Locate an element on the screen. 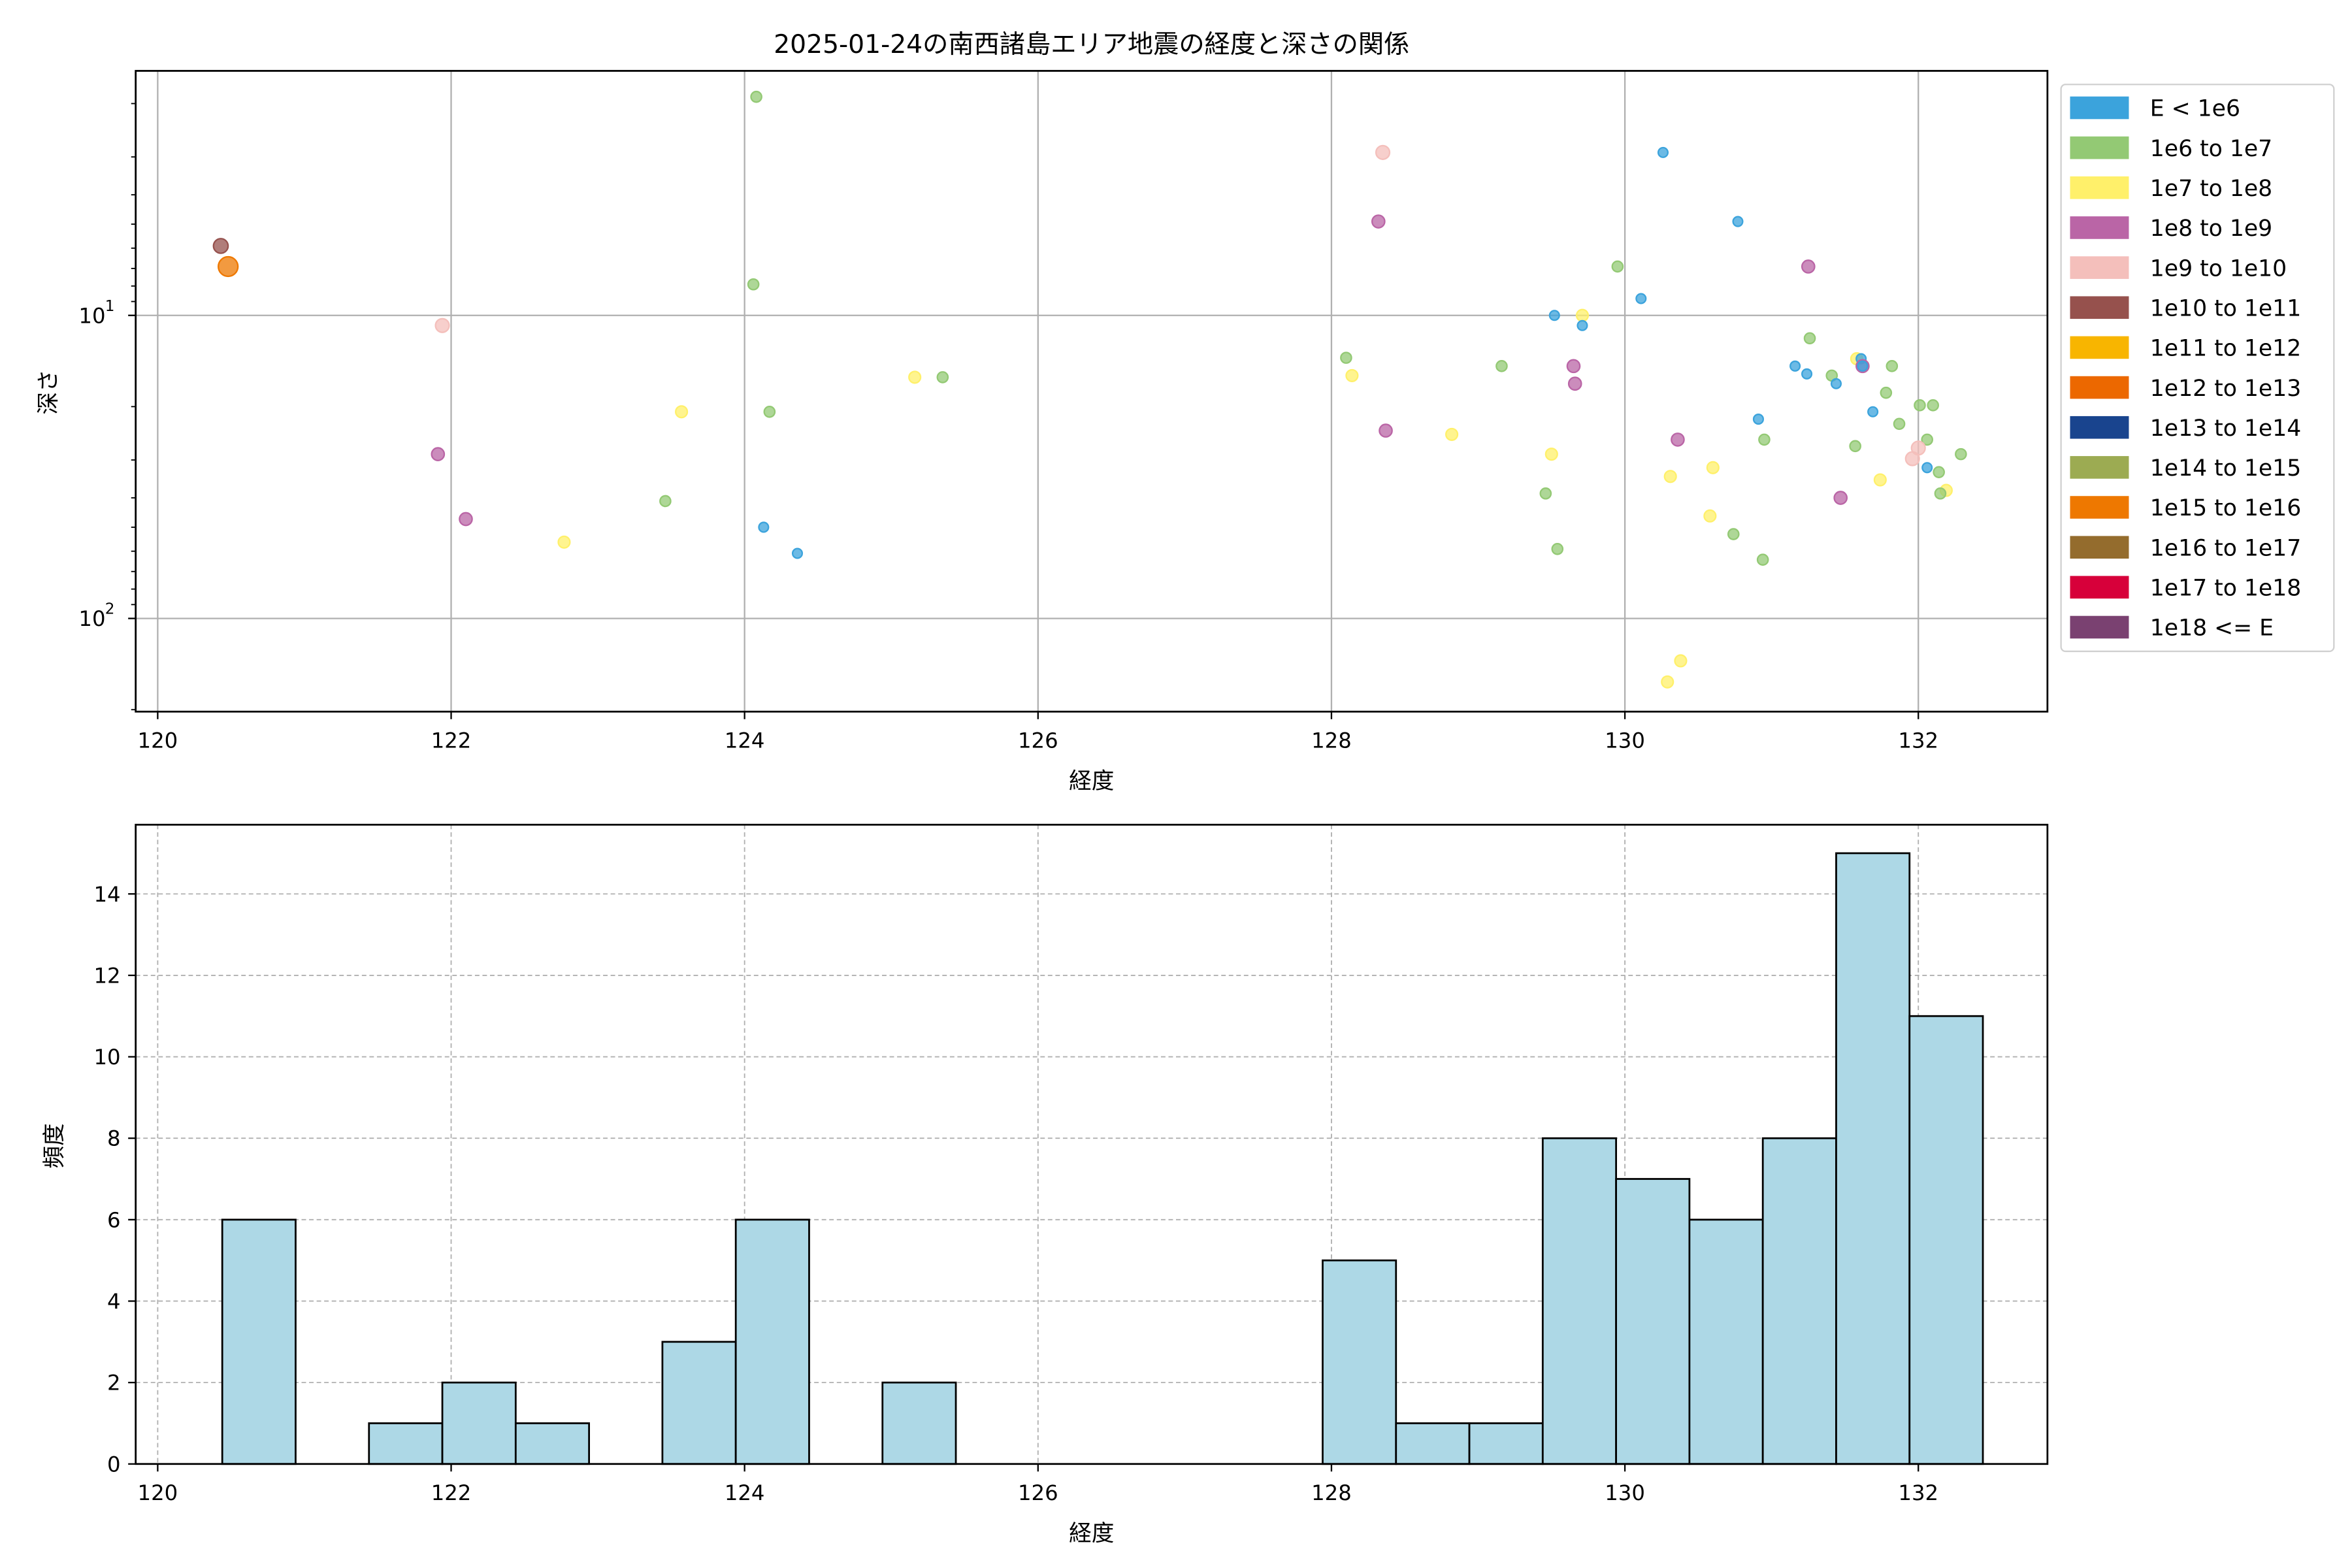 This screenshot has width=2352, height=1568. legend-label: 1e13 to 1e14 is located at coordinates (2225, 429).